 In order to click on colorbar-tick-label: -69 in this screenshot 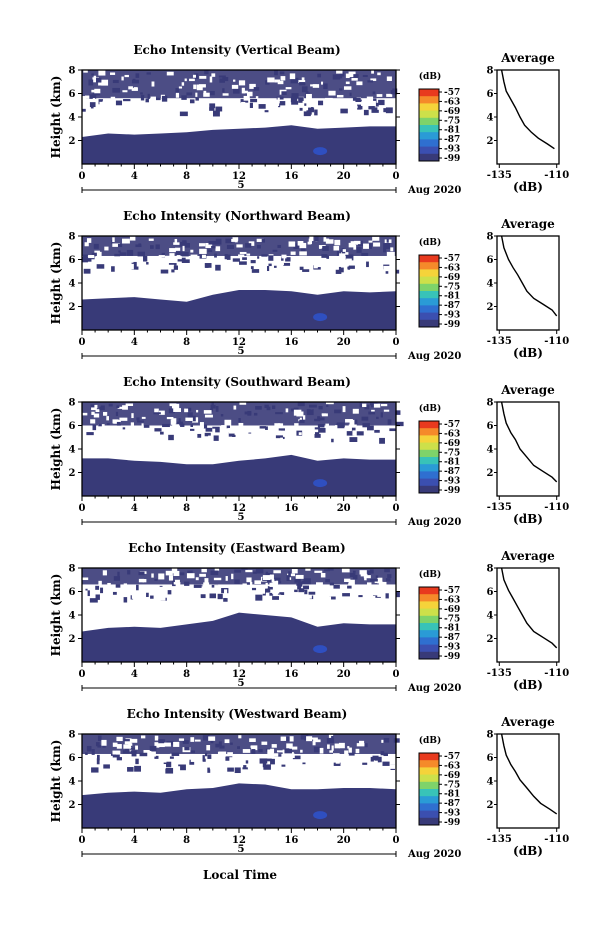, I will do `click(452, 444)`.